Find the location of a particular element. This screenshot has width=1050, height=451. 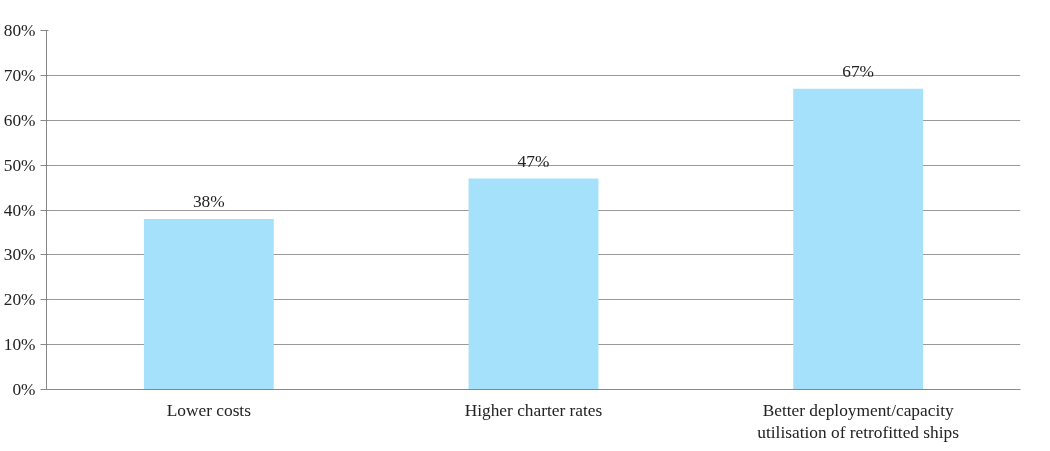

y-tick-label: 60% is located at coordinates (19, 120).